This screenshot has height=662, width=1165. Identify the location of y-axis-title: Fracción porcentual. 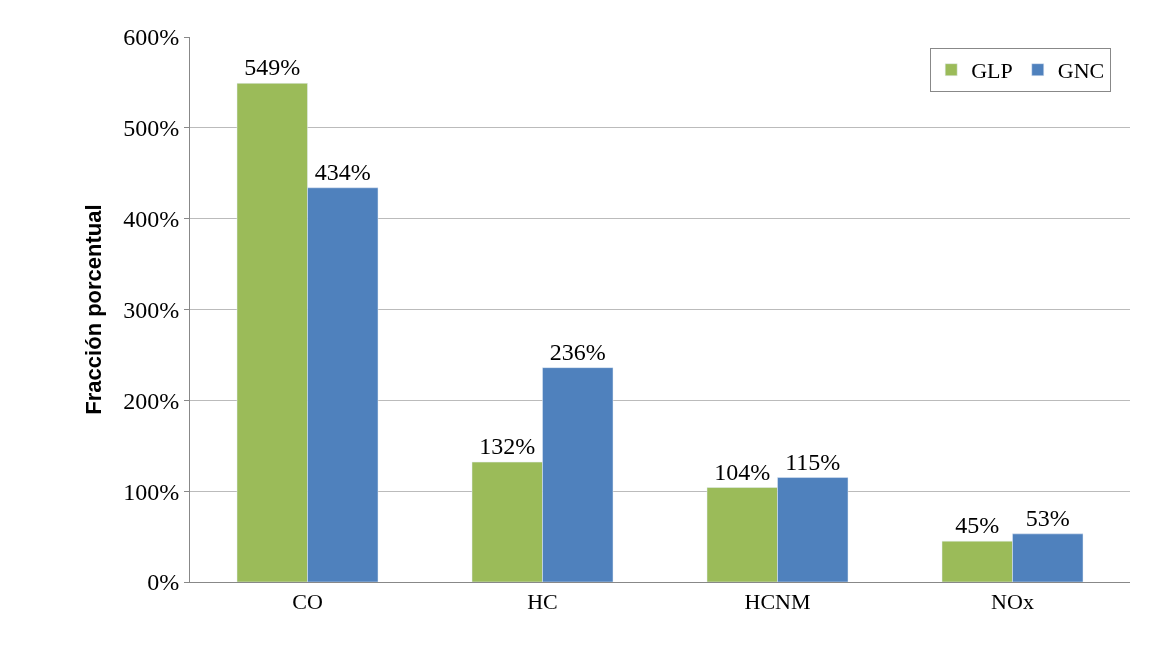
(93, 309).